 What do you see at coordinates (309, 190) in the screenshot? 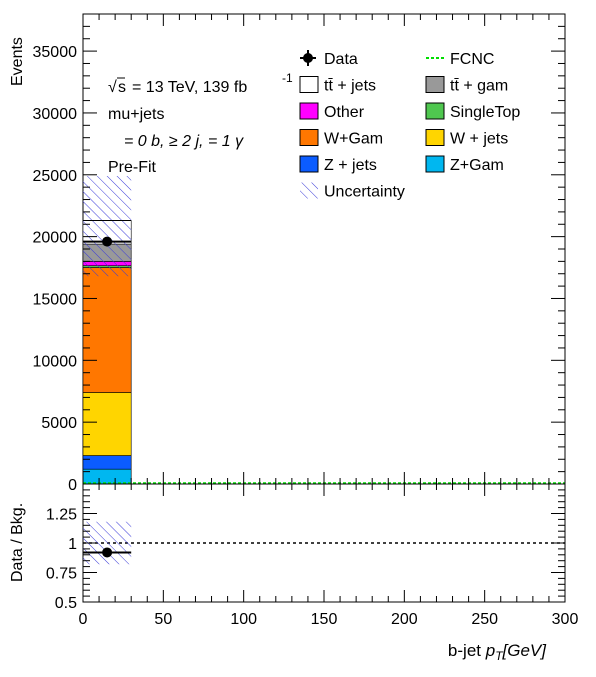
I see `legend-swatch-uncertainty` at bounding box center [309, 190].